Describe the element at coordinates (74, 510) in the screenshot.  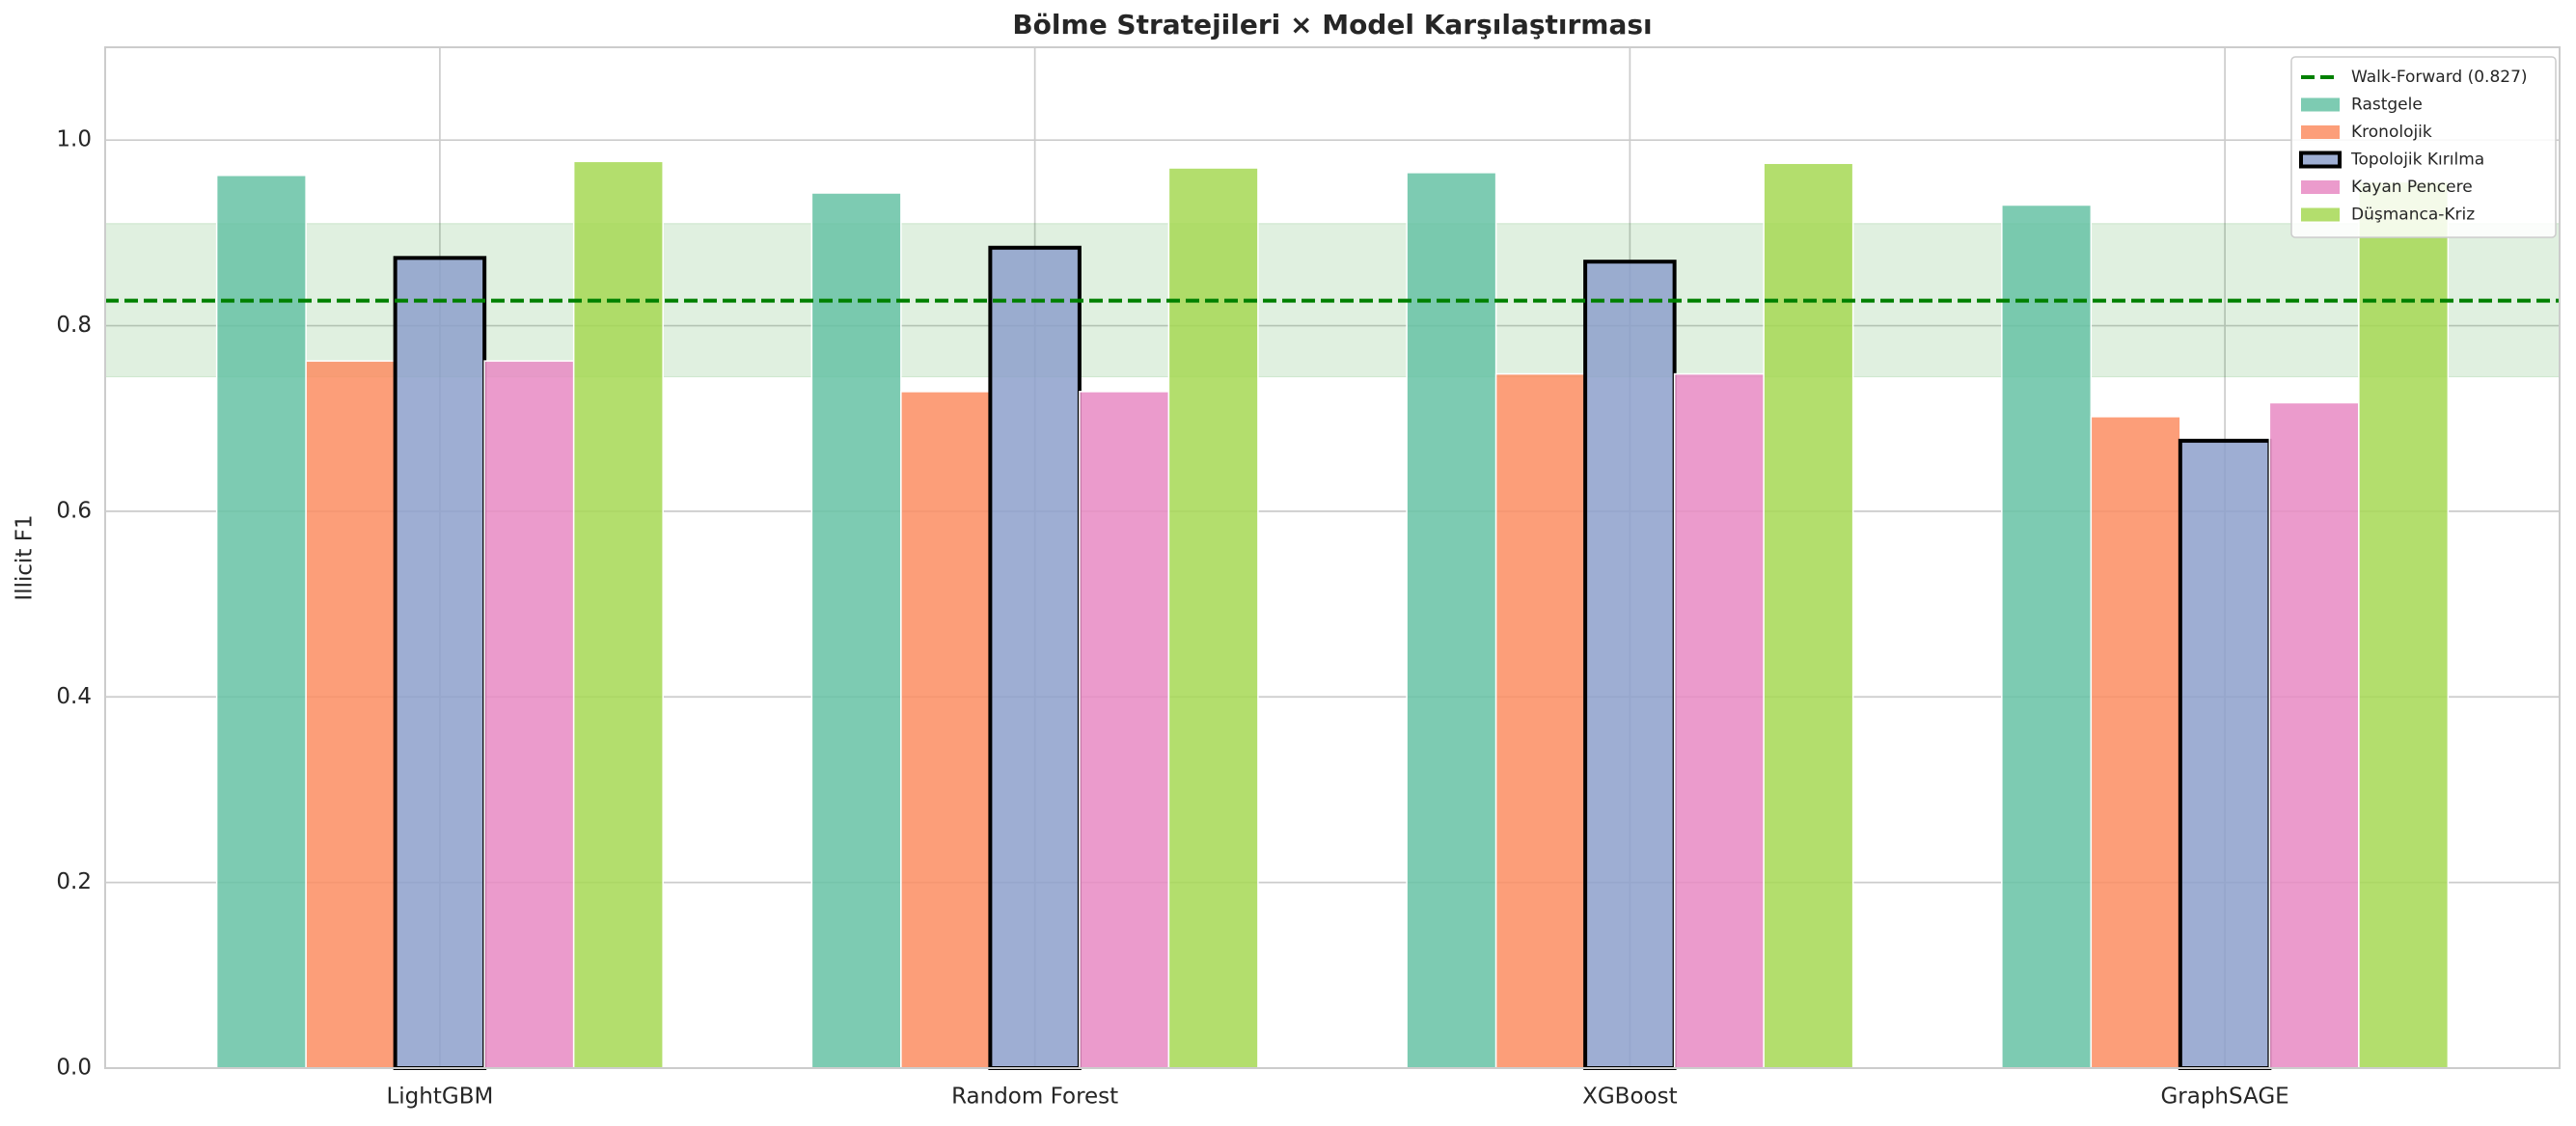
I see `y-tick-label: 0.6` at that location.